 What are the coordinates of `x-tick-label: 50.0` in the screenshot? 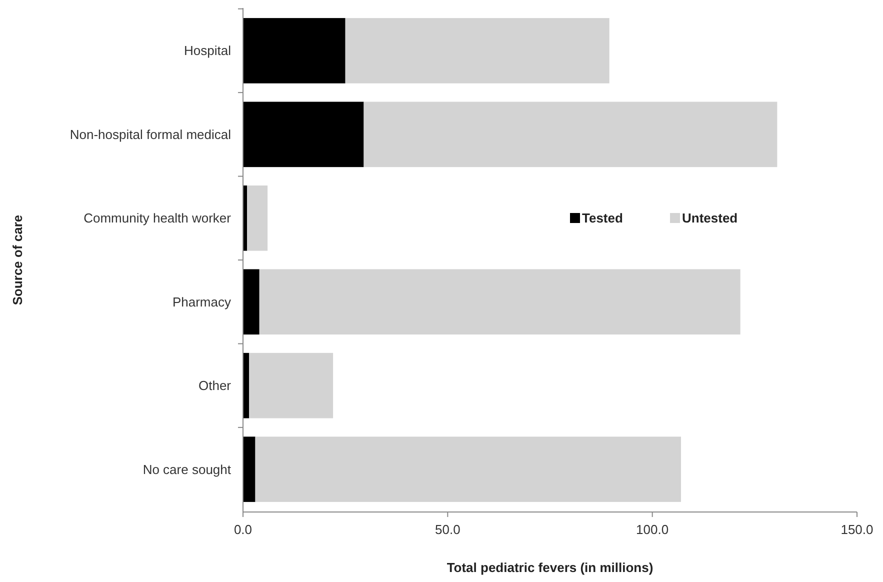 It's located at (447, 529).